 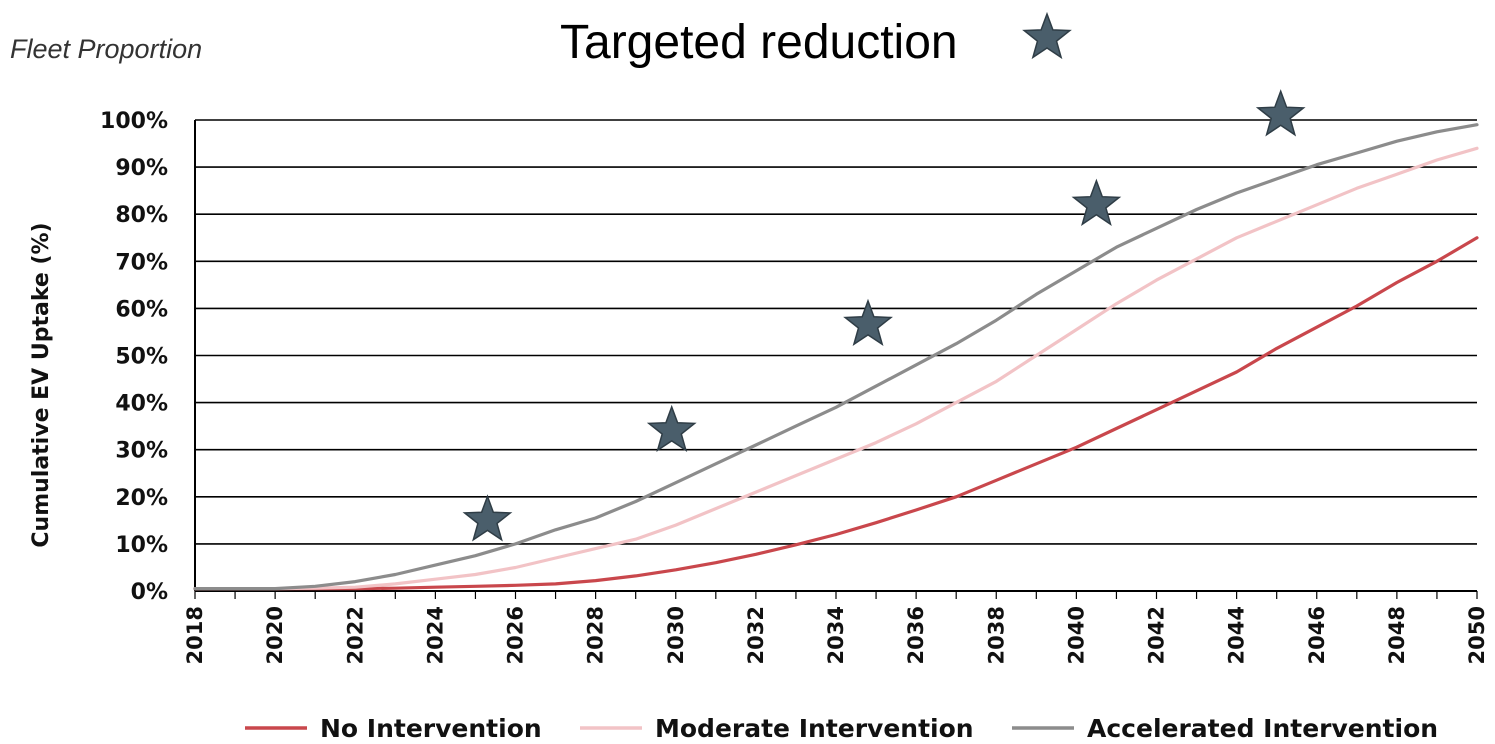 I want to click on x-tick-label: 2030, so click(x=676, y=635).